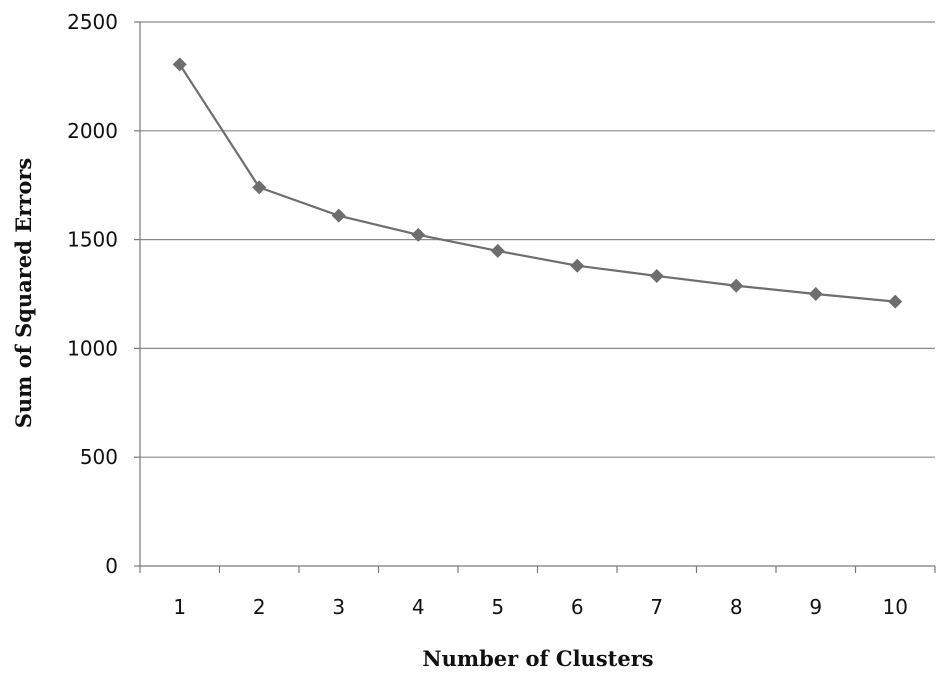  I want to click on x-tick-label: 9, so click(815, 607).